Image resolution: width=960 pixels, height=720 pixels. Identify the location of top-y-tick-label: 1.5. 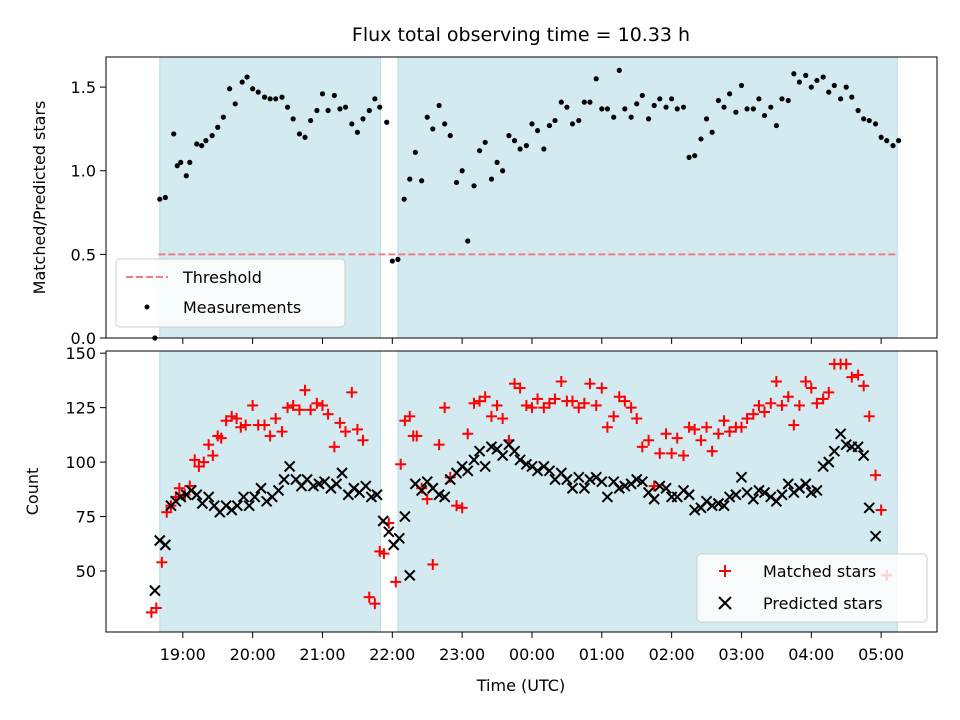
(83, 87).